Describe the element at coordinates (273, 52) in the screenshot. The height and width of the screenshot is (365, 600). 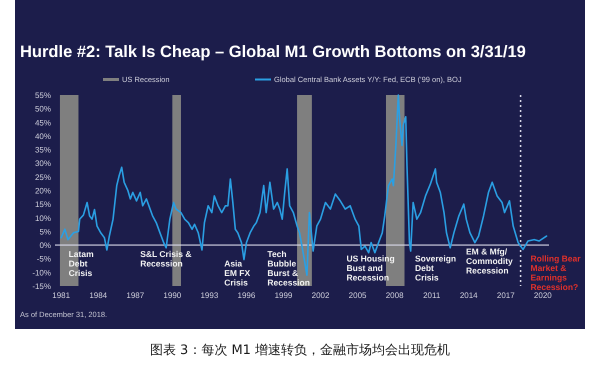
I see `chart-title: Hurdle #2: Talk Is Cheap – Global M1 Growth Bottoms on 3/31/19` at that location.